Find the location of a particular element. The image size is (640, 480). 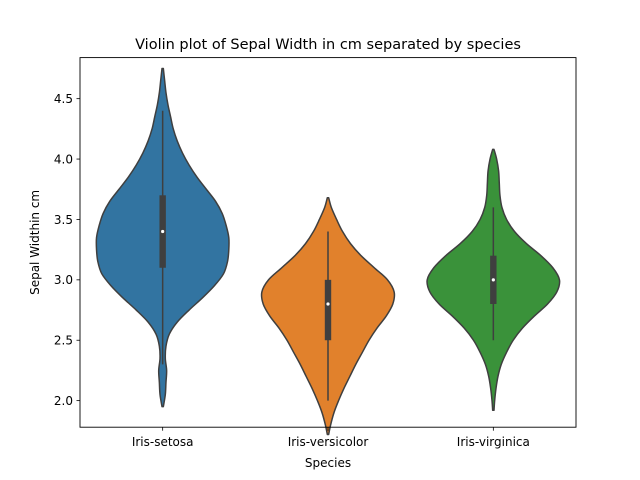

y-axis: 2.0 2.5 3.0 3.5 4.0 4.5 is located at coordinates (67, 250).